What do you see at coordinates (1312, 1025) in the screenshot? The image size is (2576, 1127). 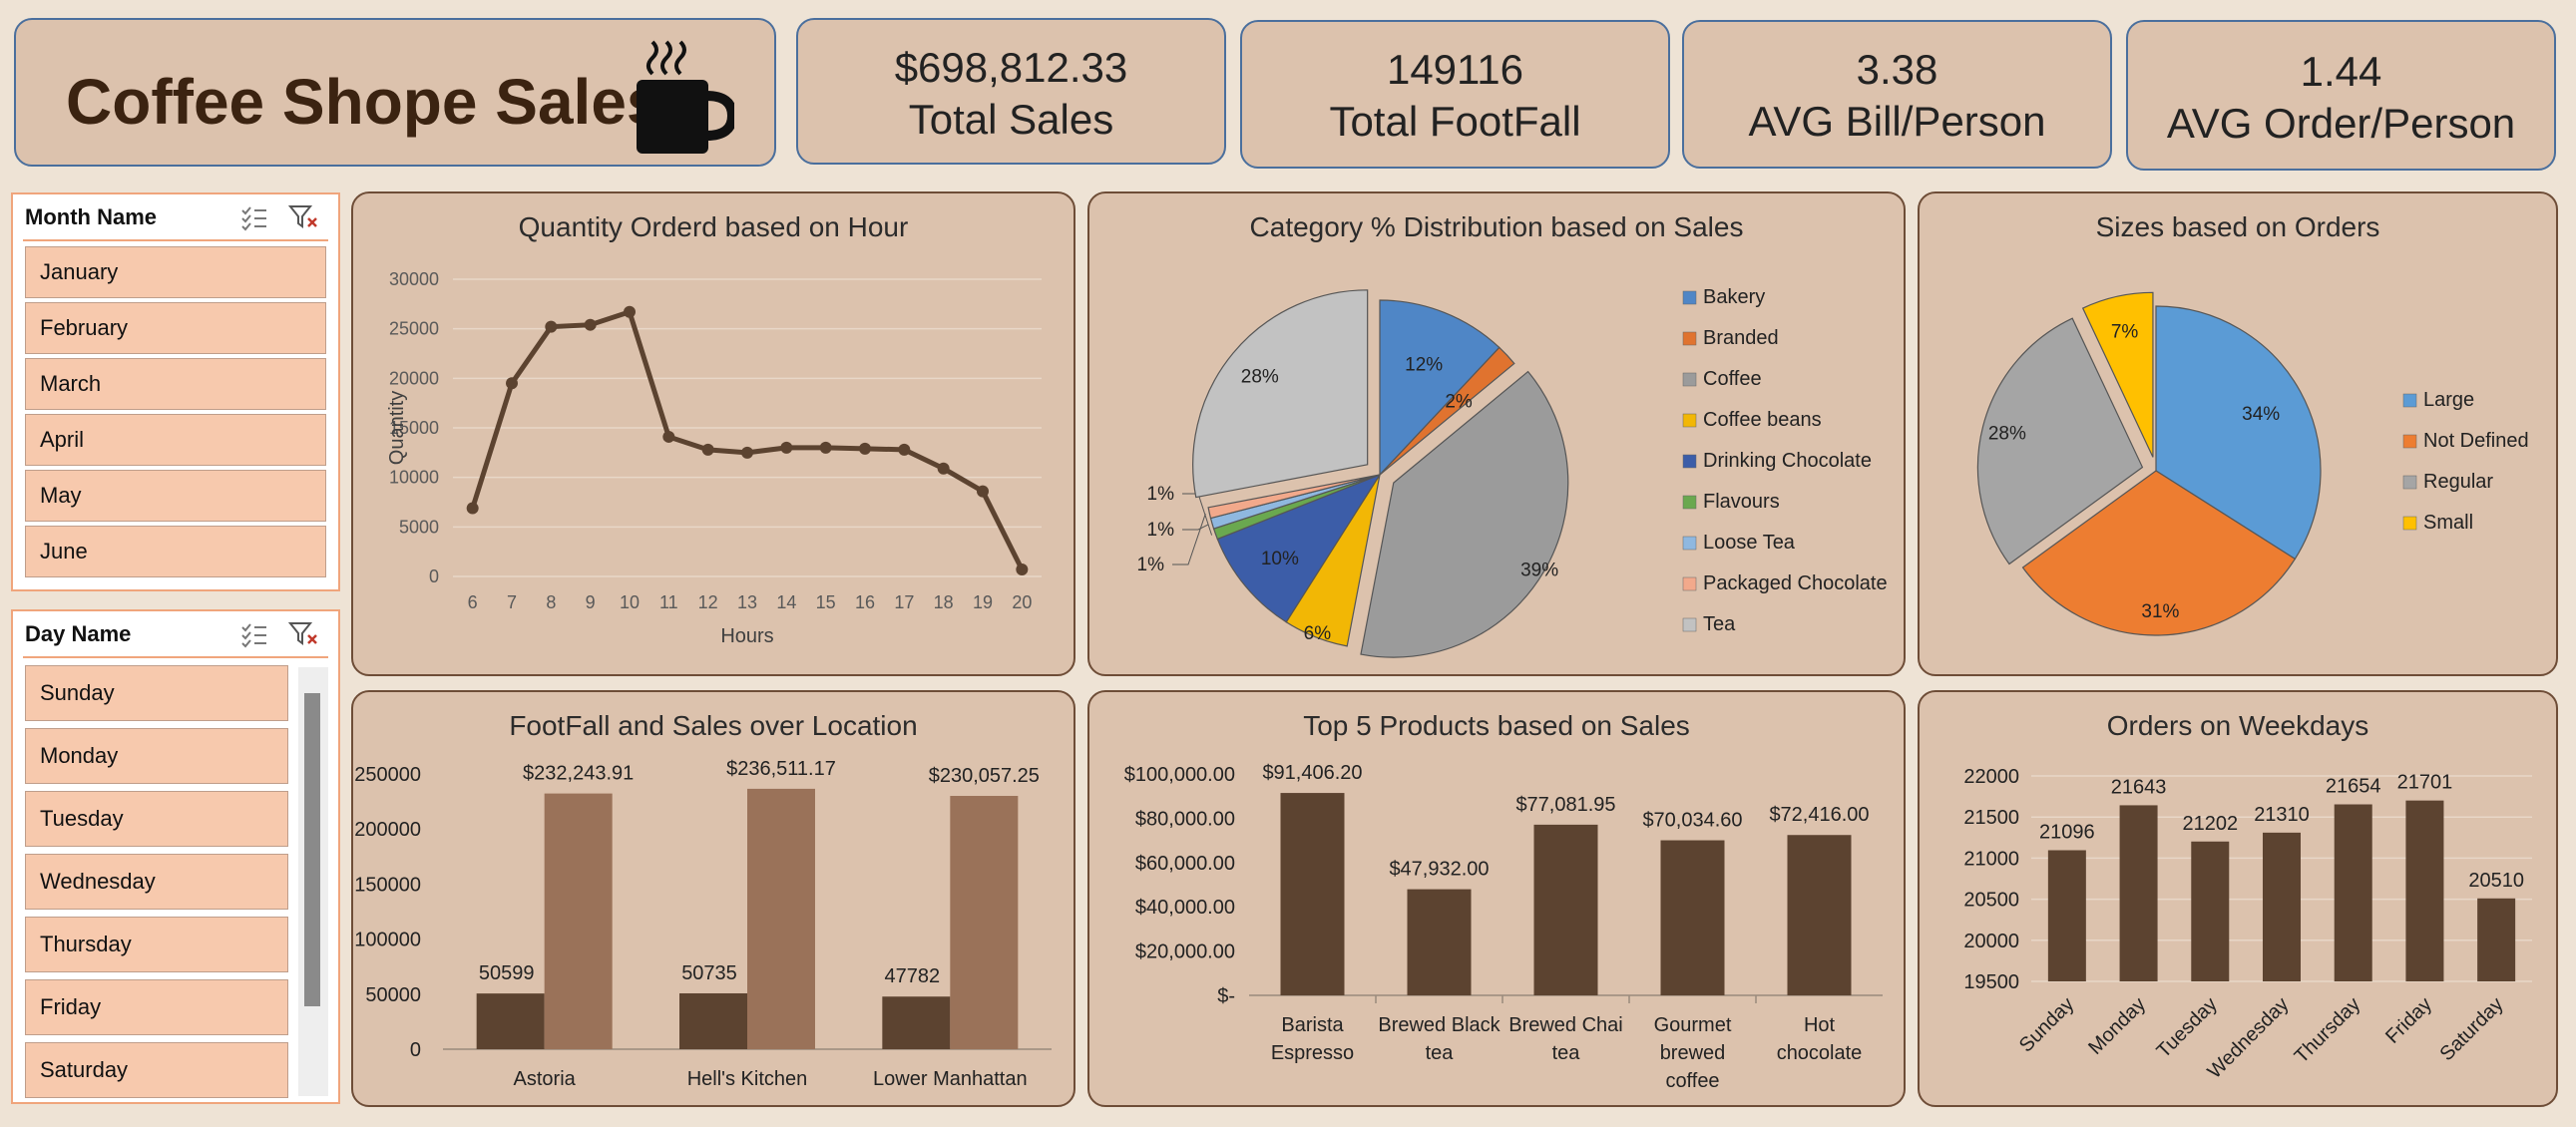 I see `x-tick-label: Barista` at bounding box center [1312, 1025].